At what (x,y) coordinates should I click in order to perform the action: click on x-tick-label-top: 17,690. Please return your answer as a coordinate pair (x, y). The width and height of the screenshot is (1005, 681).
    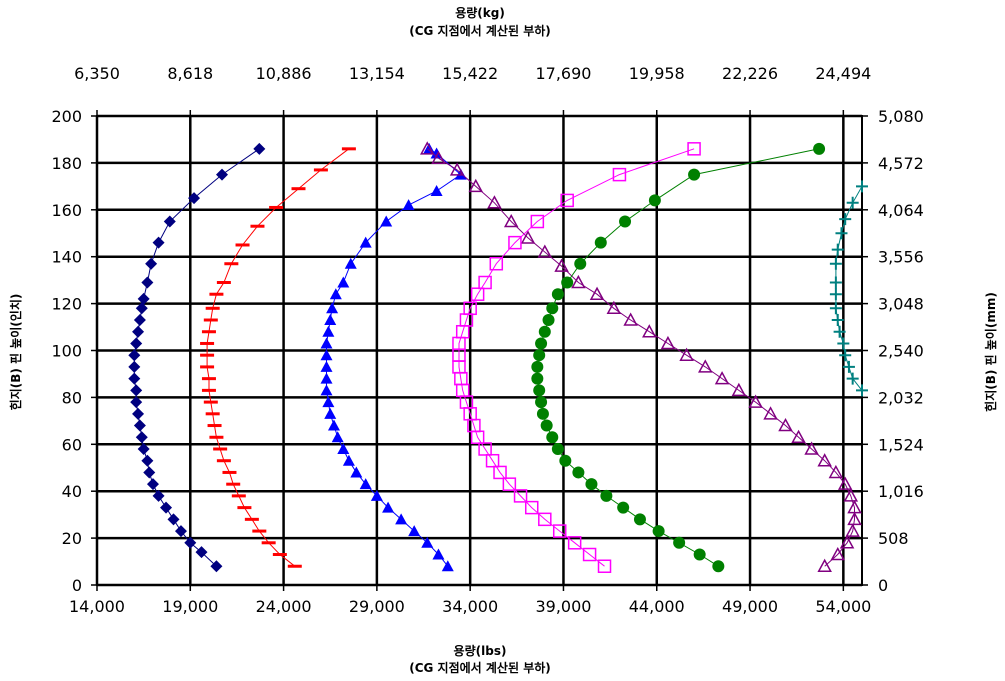
    Looking at the image, I should click on (563, 73).